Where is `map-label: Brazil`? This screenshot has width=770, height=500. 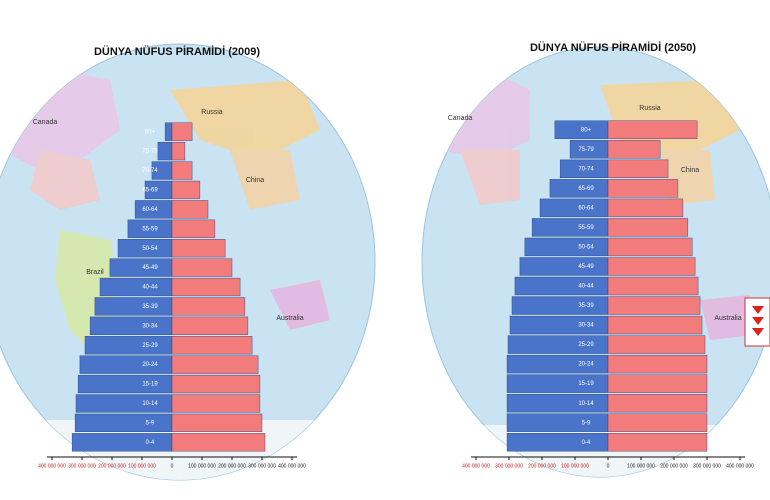
map-label: Brazil is located at coordinates (95, 272).